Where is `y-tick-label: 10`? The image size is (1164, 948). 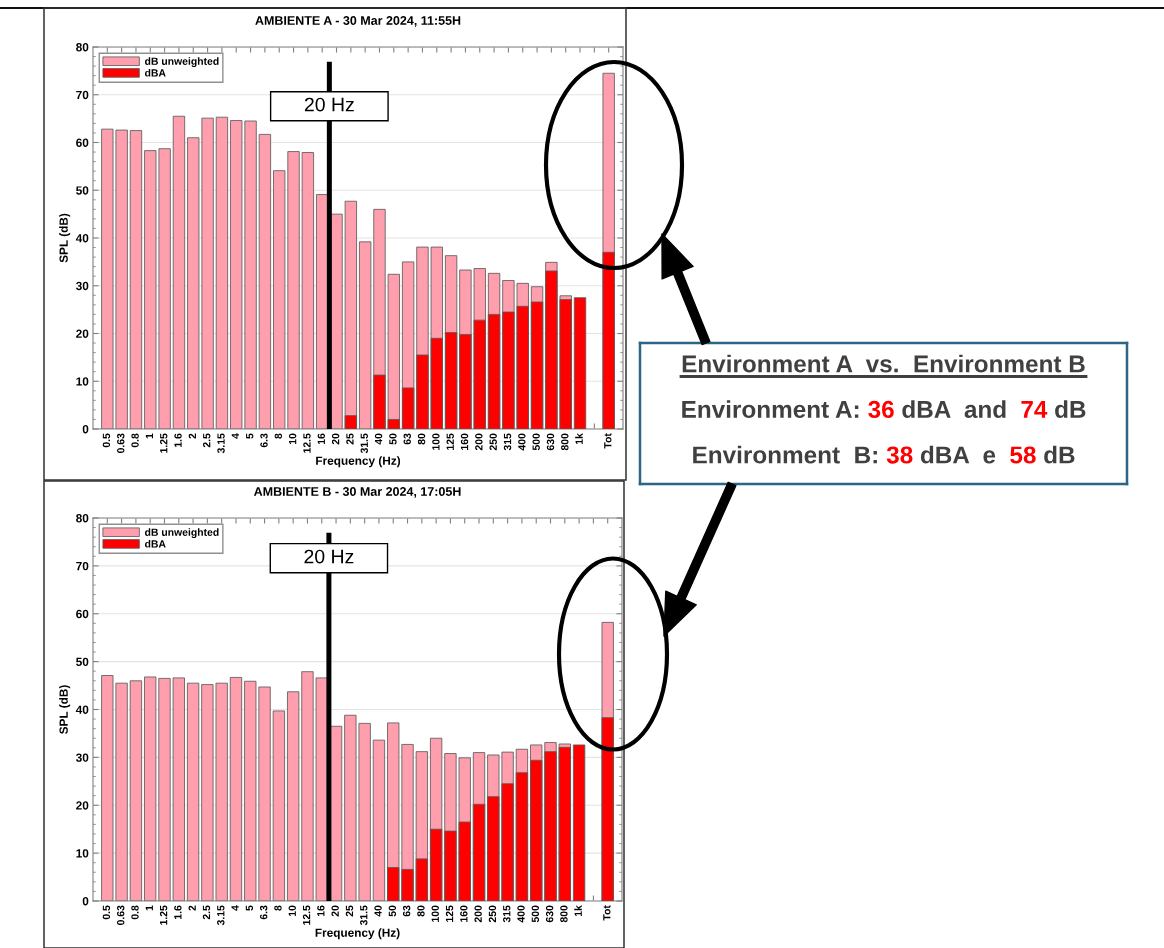 y-tick-label: 10 is located at coordinates (82, 853).